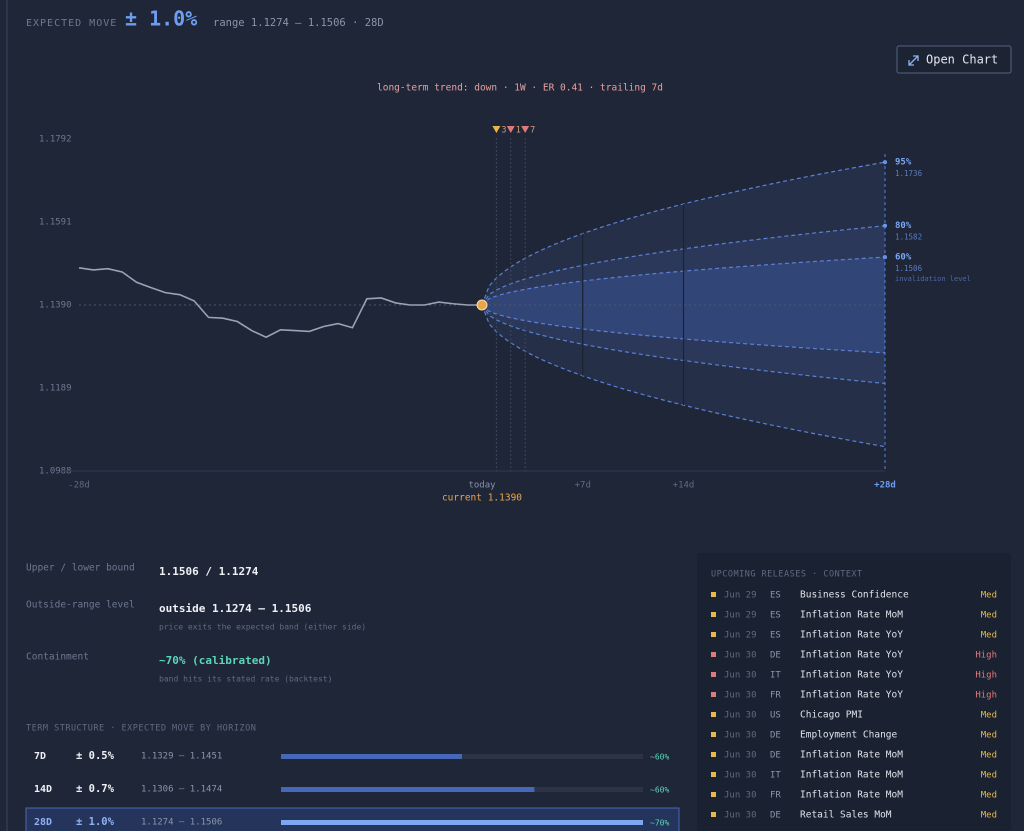 This screenshot has width=1024, height=831. I want to click on stat-value: 1.1506 / 1.1274, so click(209, 571).